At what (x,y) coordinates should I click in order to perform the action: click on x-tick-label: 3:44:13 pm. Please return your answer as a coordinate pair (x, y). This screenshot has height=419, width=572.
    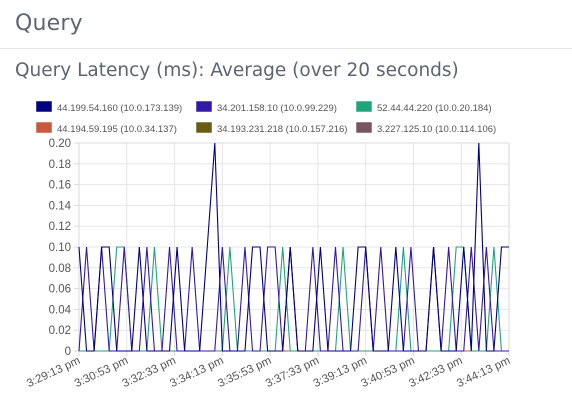
    Looking at the image, I should click on (483, 372).